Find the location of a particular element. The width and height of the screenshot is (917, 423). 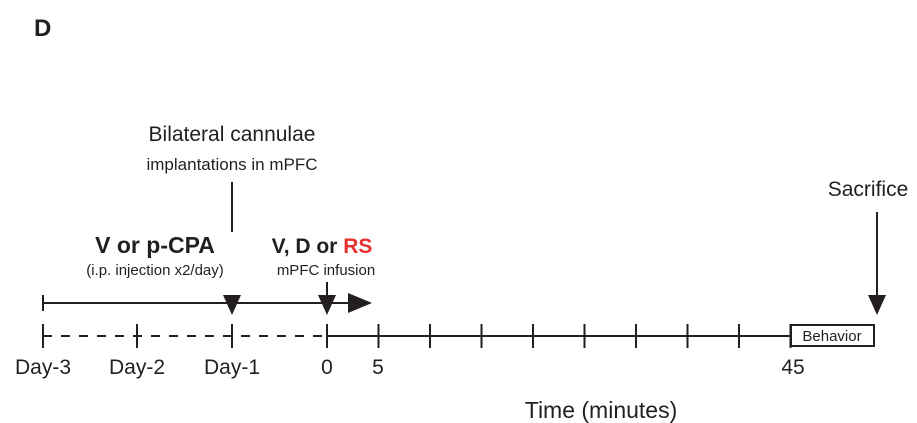

infusion-title-prefix: V, D or is located at coordinates (308, 246).